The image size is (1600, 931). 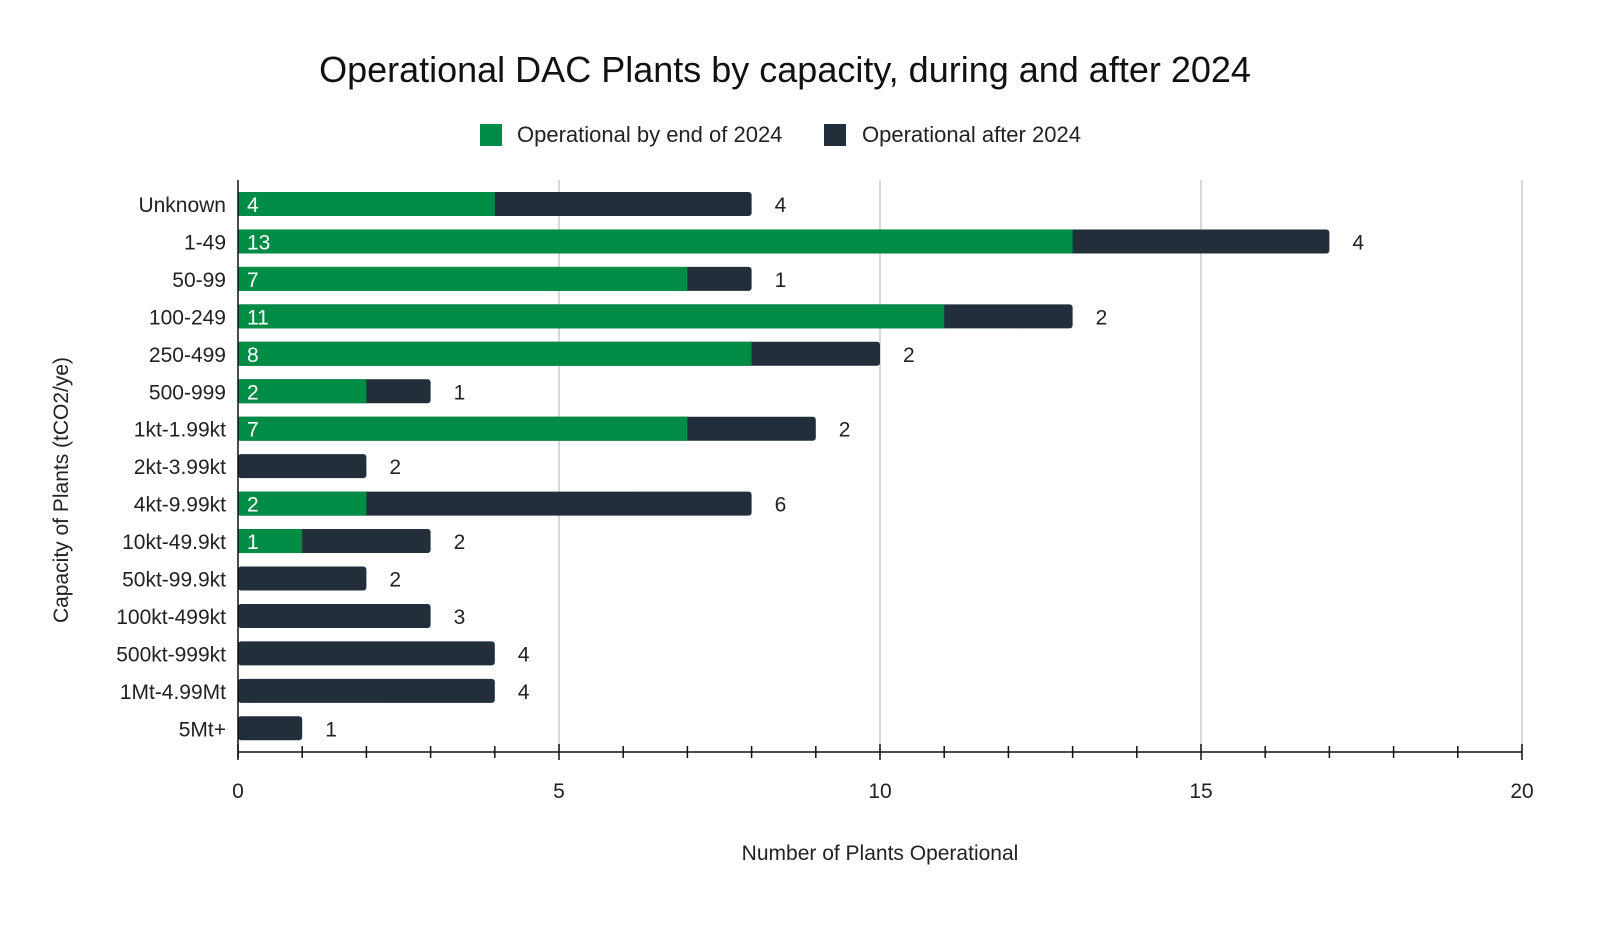 I want to click on data-label-after-2024-1mt-4-99mt: 4, so click(x=524, y=692).